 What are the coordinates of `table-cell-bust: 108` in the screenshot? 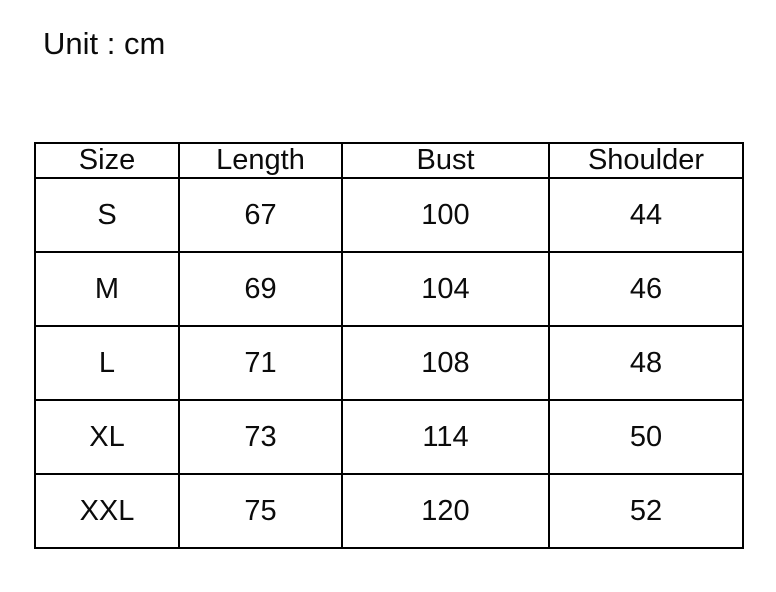 It's located at (445, 363).